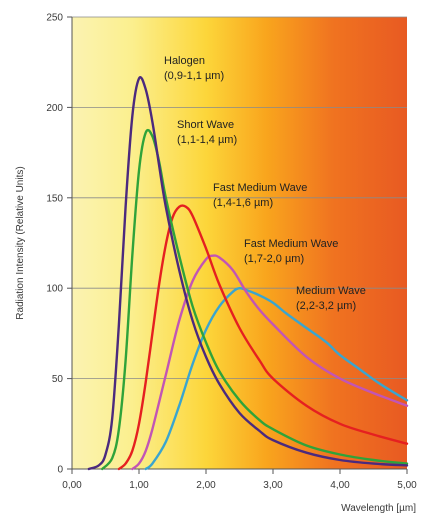 This screenshot has width=422, height=516. What do you see at coordinates (60, 470) in the screenshot?
I see `y-tick-label: 0` at bounding box center [60, 470].